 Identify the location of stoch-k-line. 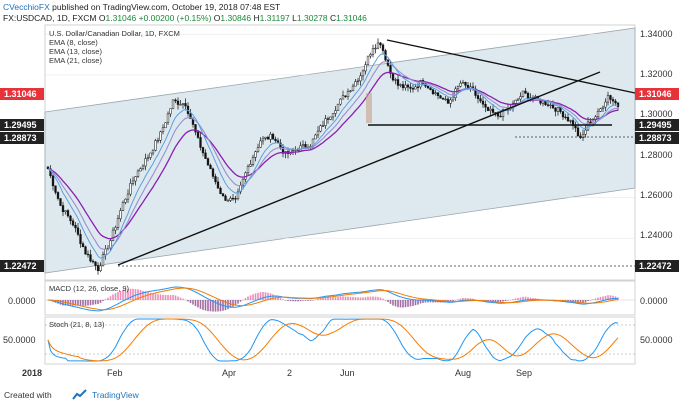
(333, 340).